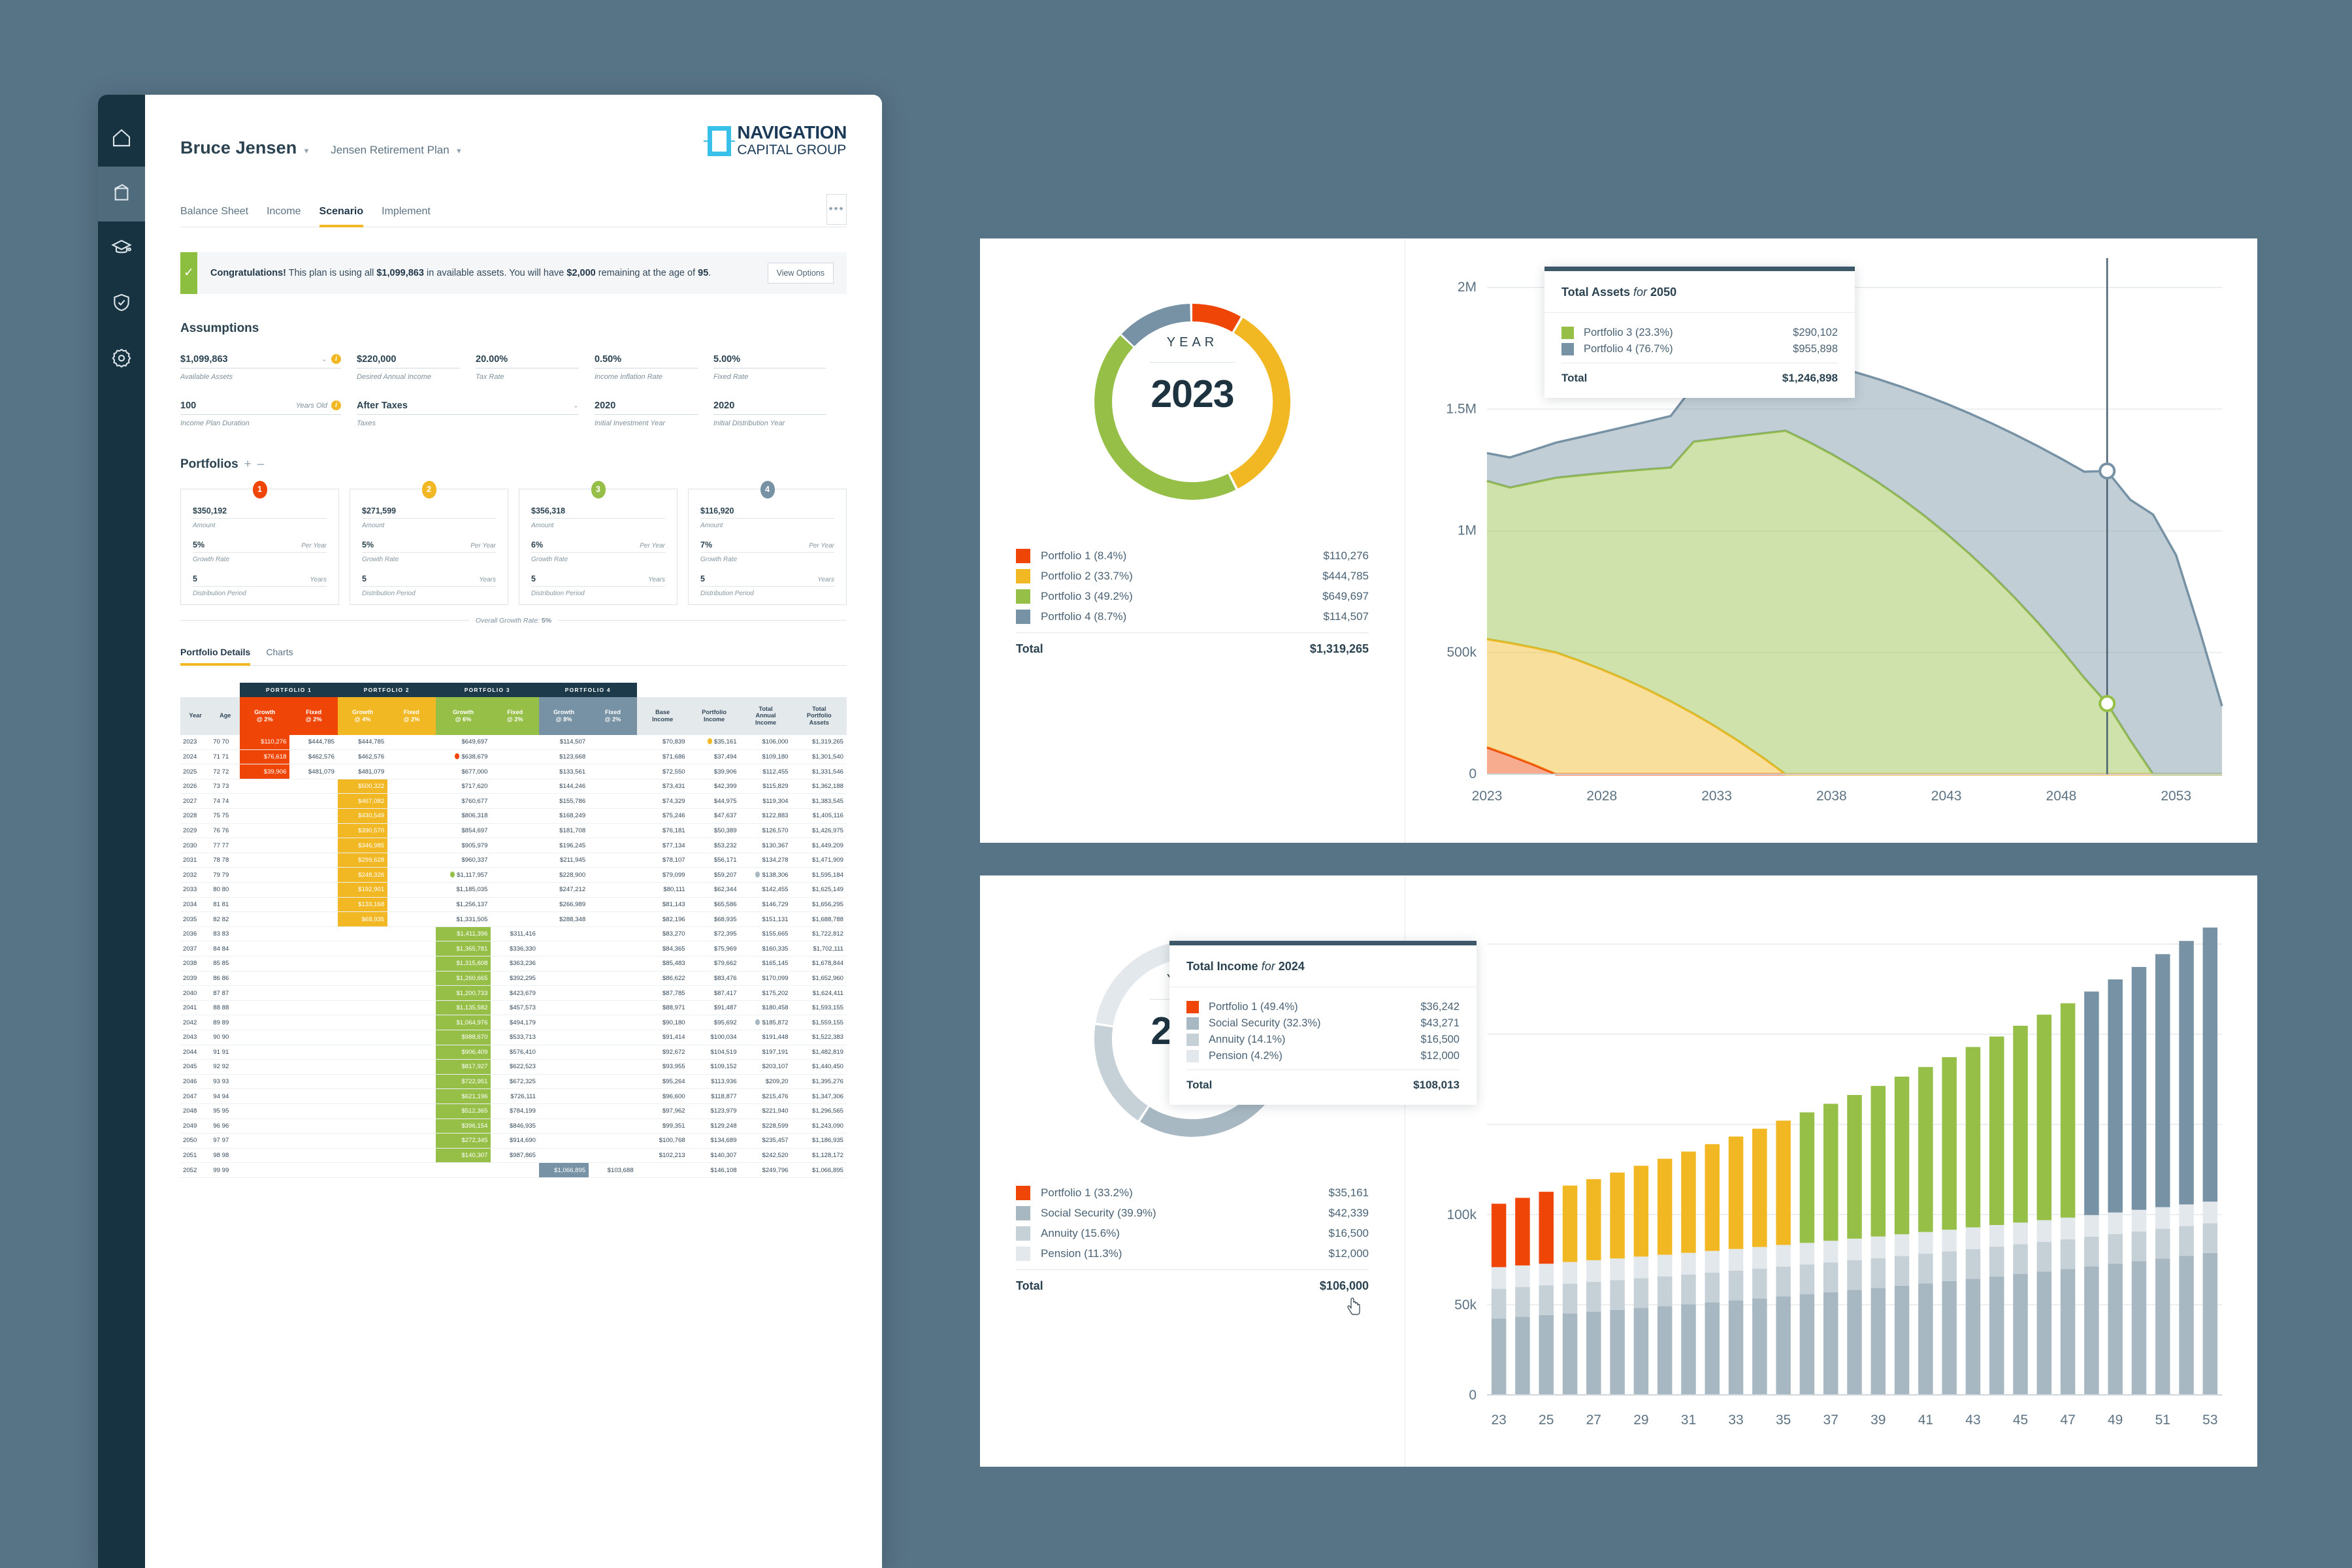 Image resolution: width=2352 pixels, height=1568 pixels. I want to click on assets-legend-item: Portfolio 4 (8.7%) $114,507, so click(1192, 616).